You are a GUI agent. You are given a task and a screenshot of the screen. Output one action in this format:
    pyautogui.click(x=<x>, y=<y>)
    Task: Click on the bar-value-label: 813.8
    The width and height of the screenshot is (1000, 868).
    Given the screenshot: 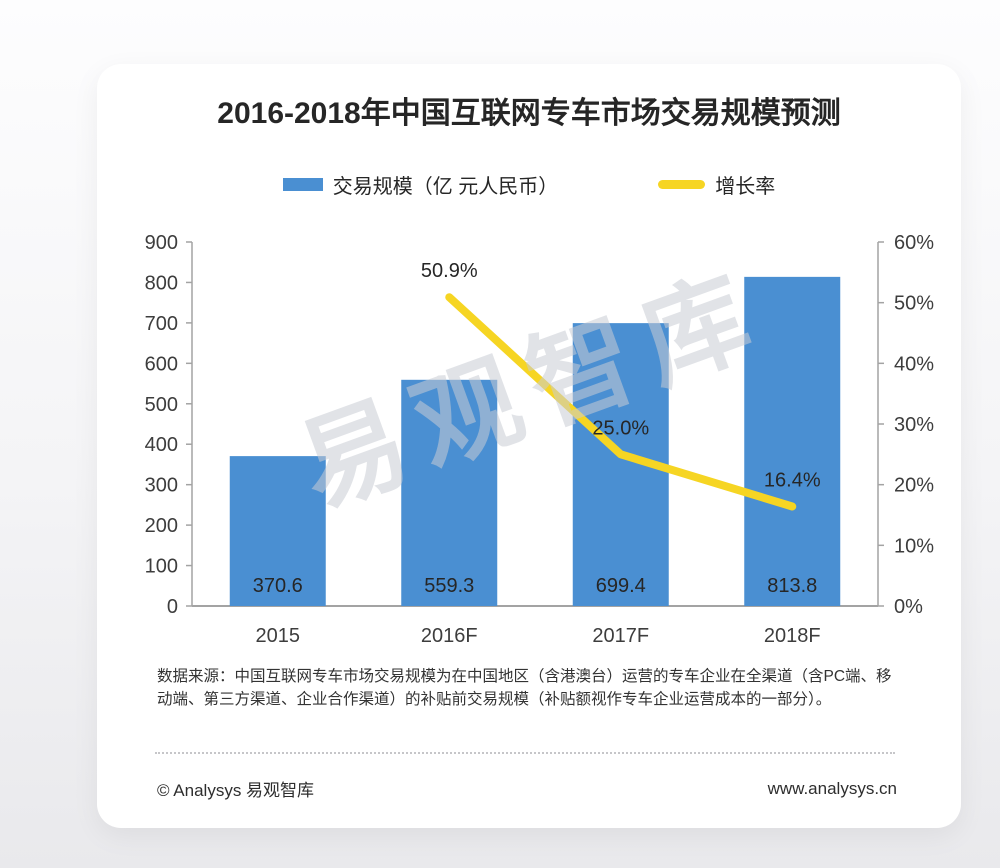 What is the action you would take?
    pyautogui.click(x=792, y=586)
    